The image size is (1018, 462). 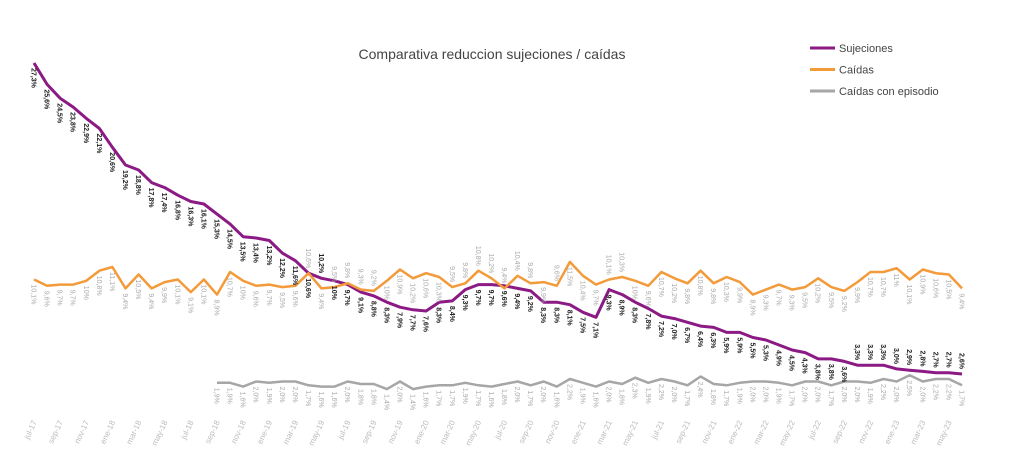 I want to click on data-label-caidas: 10%, so click(x=385, y=293).